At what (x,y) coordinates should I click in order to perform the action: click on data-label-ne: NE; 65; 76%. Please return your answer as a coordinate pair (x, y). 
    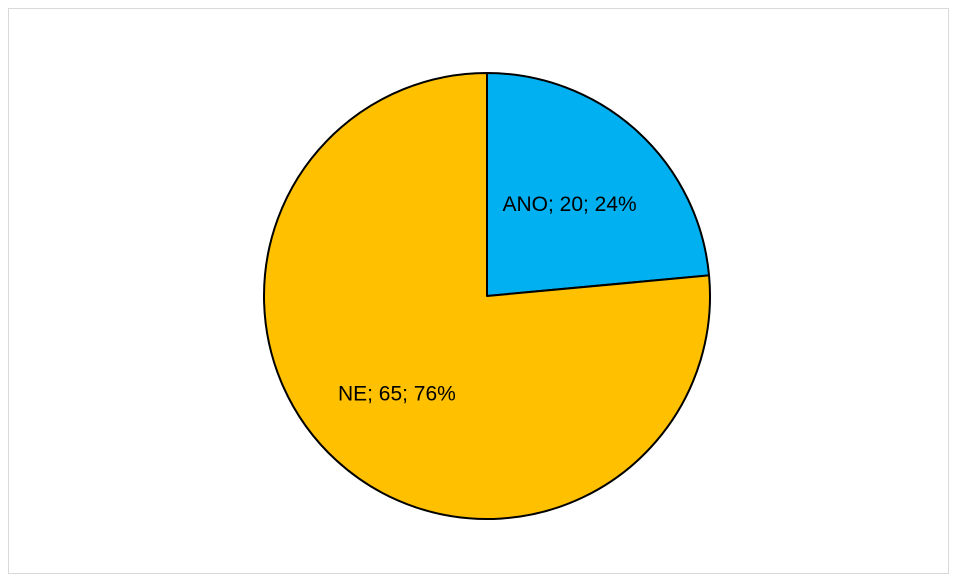
    Looking at the image, I should click on (397, 393).